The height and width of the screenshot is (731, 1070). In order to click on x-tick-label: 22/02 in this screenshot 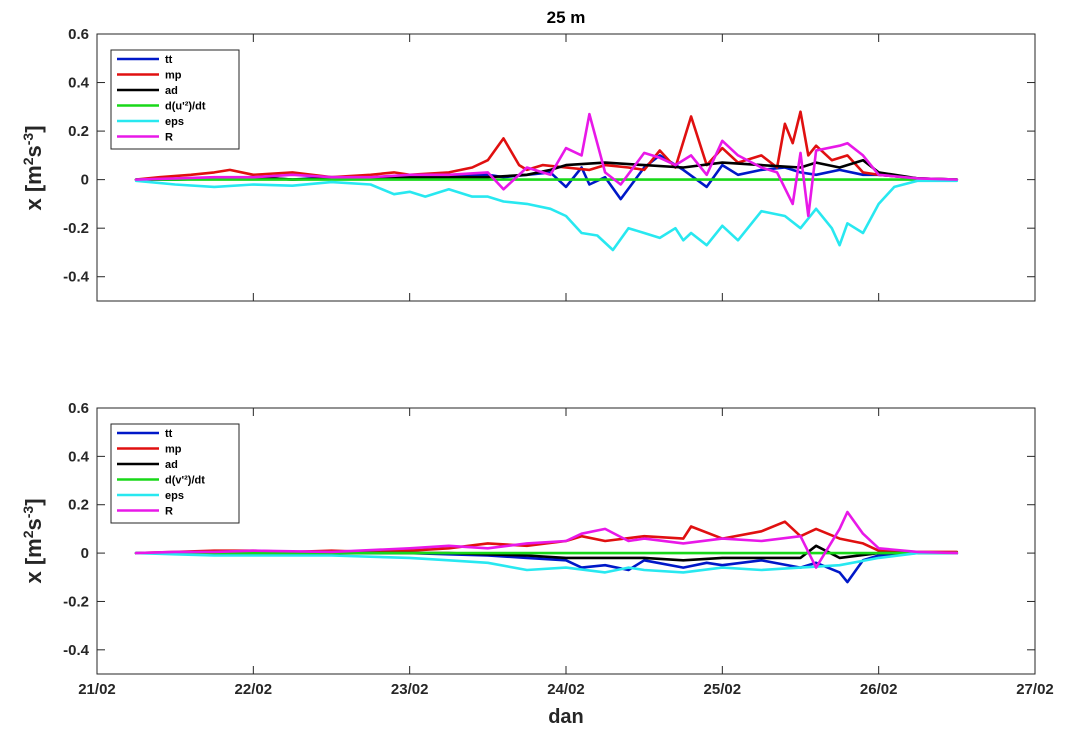, I will do `click(254, 689)`.